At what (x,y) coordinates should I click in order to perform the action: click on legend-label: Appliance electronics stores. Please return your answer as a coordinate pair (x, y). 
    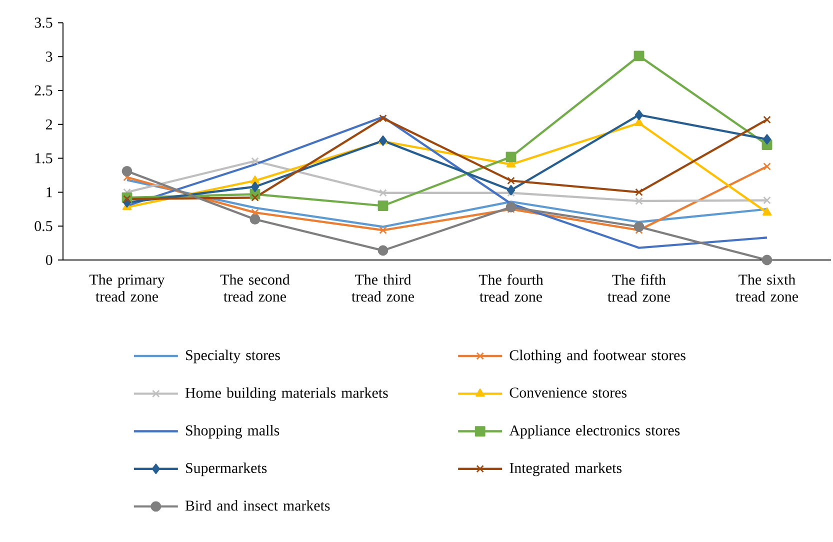
    Looking at the image, I should click on (594, 431).